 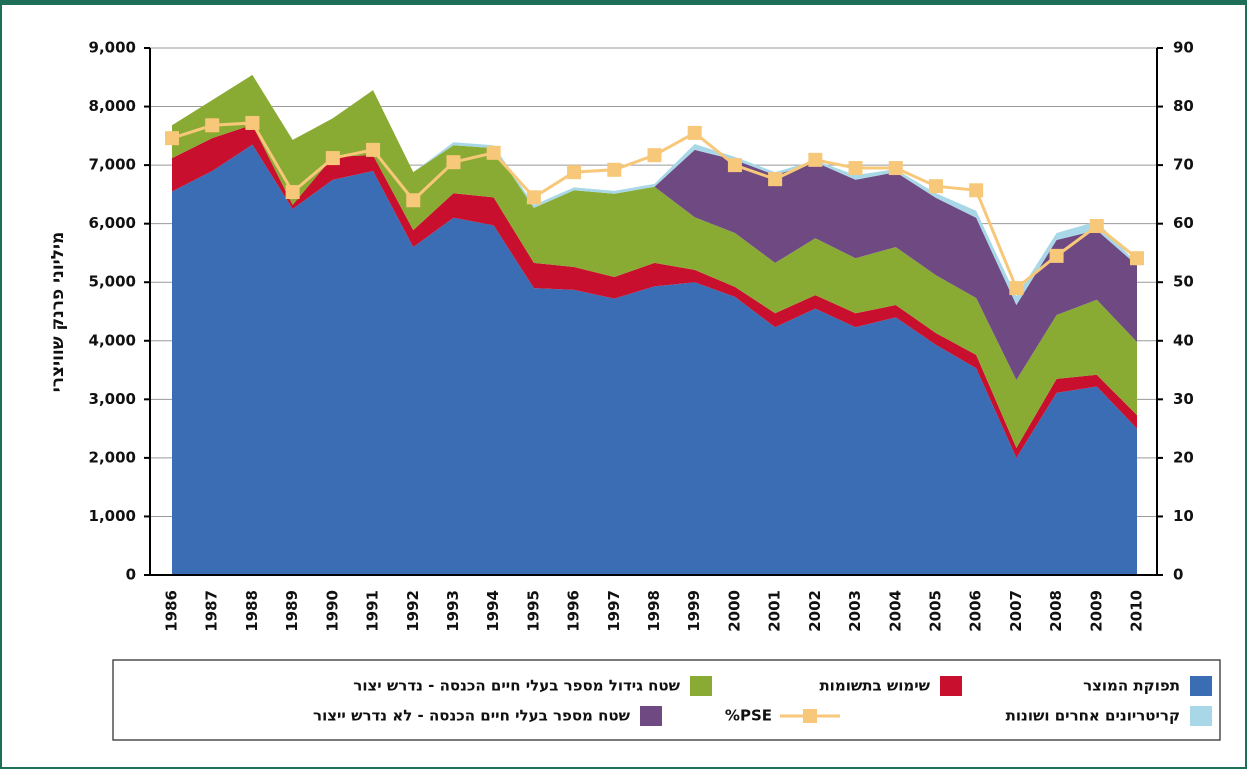 I want to click on x-tick-label: 2007, so click(x=1016, y=611).